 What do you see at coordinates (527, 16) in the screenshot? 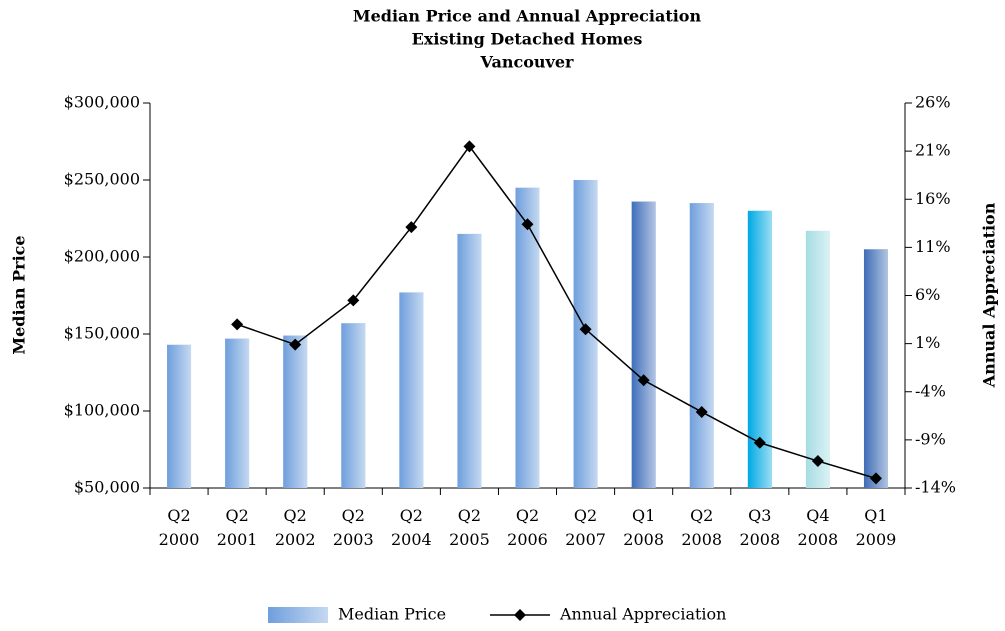
I see `chart-title: Median Price and Annual Appreciation` at bounding box center [527, 16].